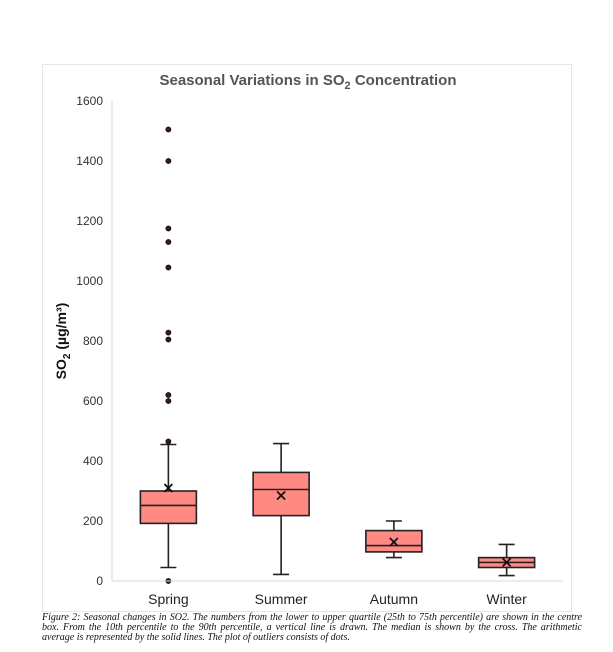 Image resolution: width=613 pixels, height=652 pixels. What do you see at coordinates (394, 599) in the screenshot?
I see `x-category-label: Autumn` at bounding box center [394, 599].